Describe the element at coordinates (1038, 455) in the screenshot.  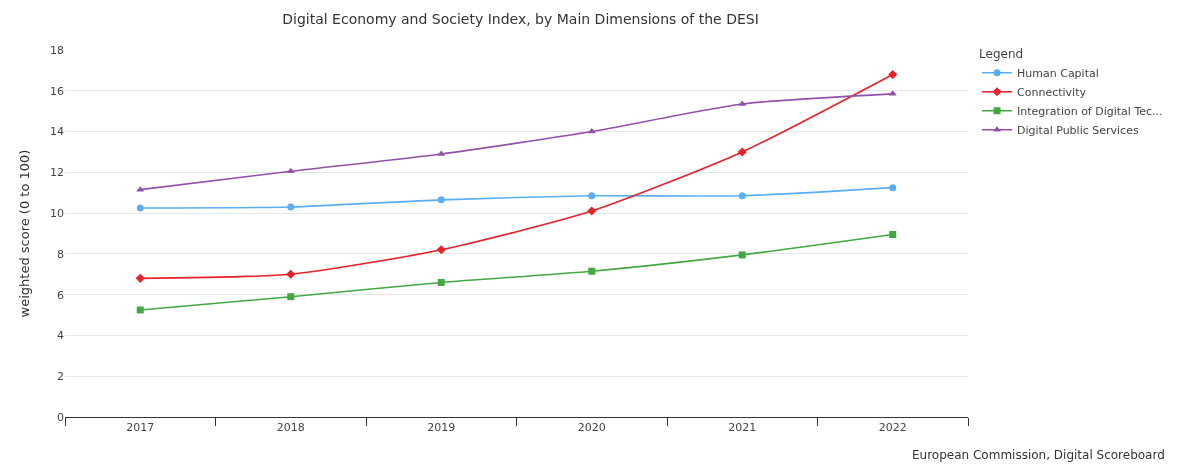
I see `text: European Commission, Digital Scoreboard` at that location.